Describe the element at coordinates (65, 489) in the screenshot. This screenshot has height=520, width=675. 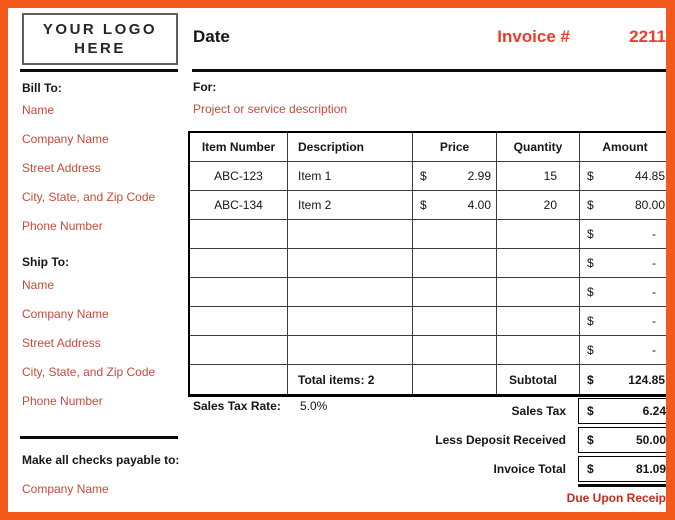
I see `payable-company: Company Name` at that location.